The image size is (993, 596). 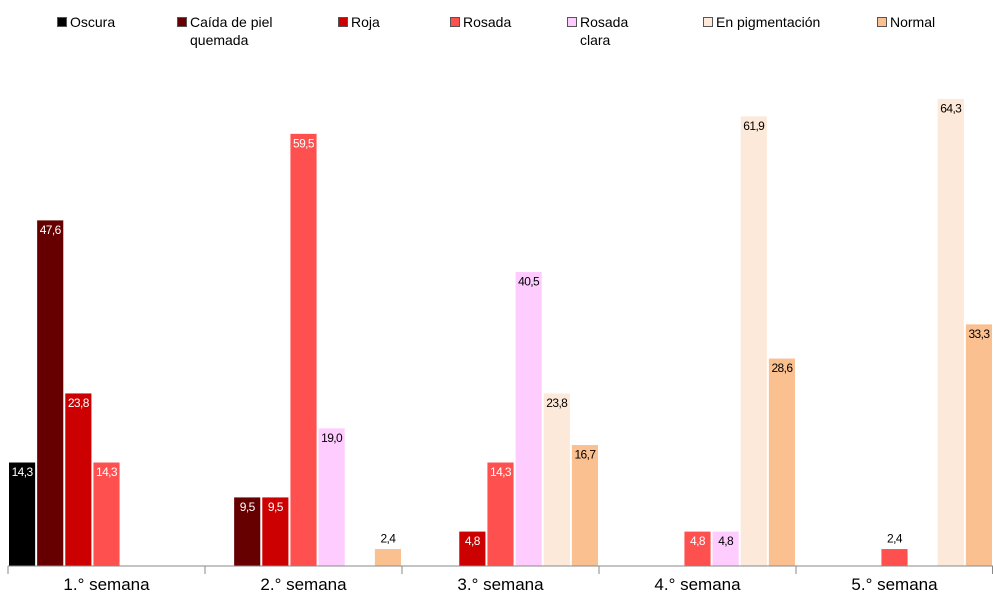 I want to click on legend-label: Rosada, so click(x=487, y=22).